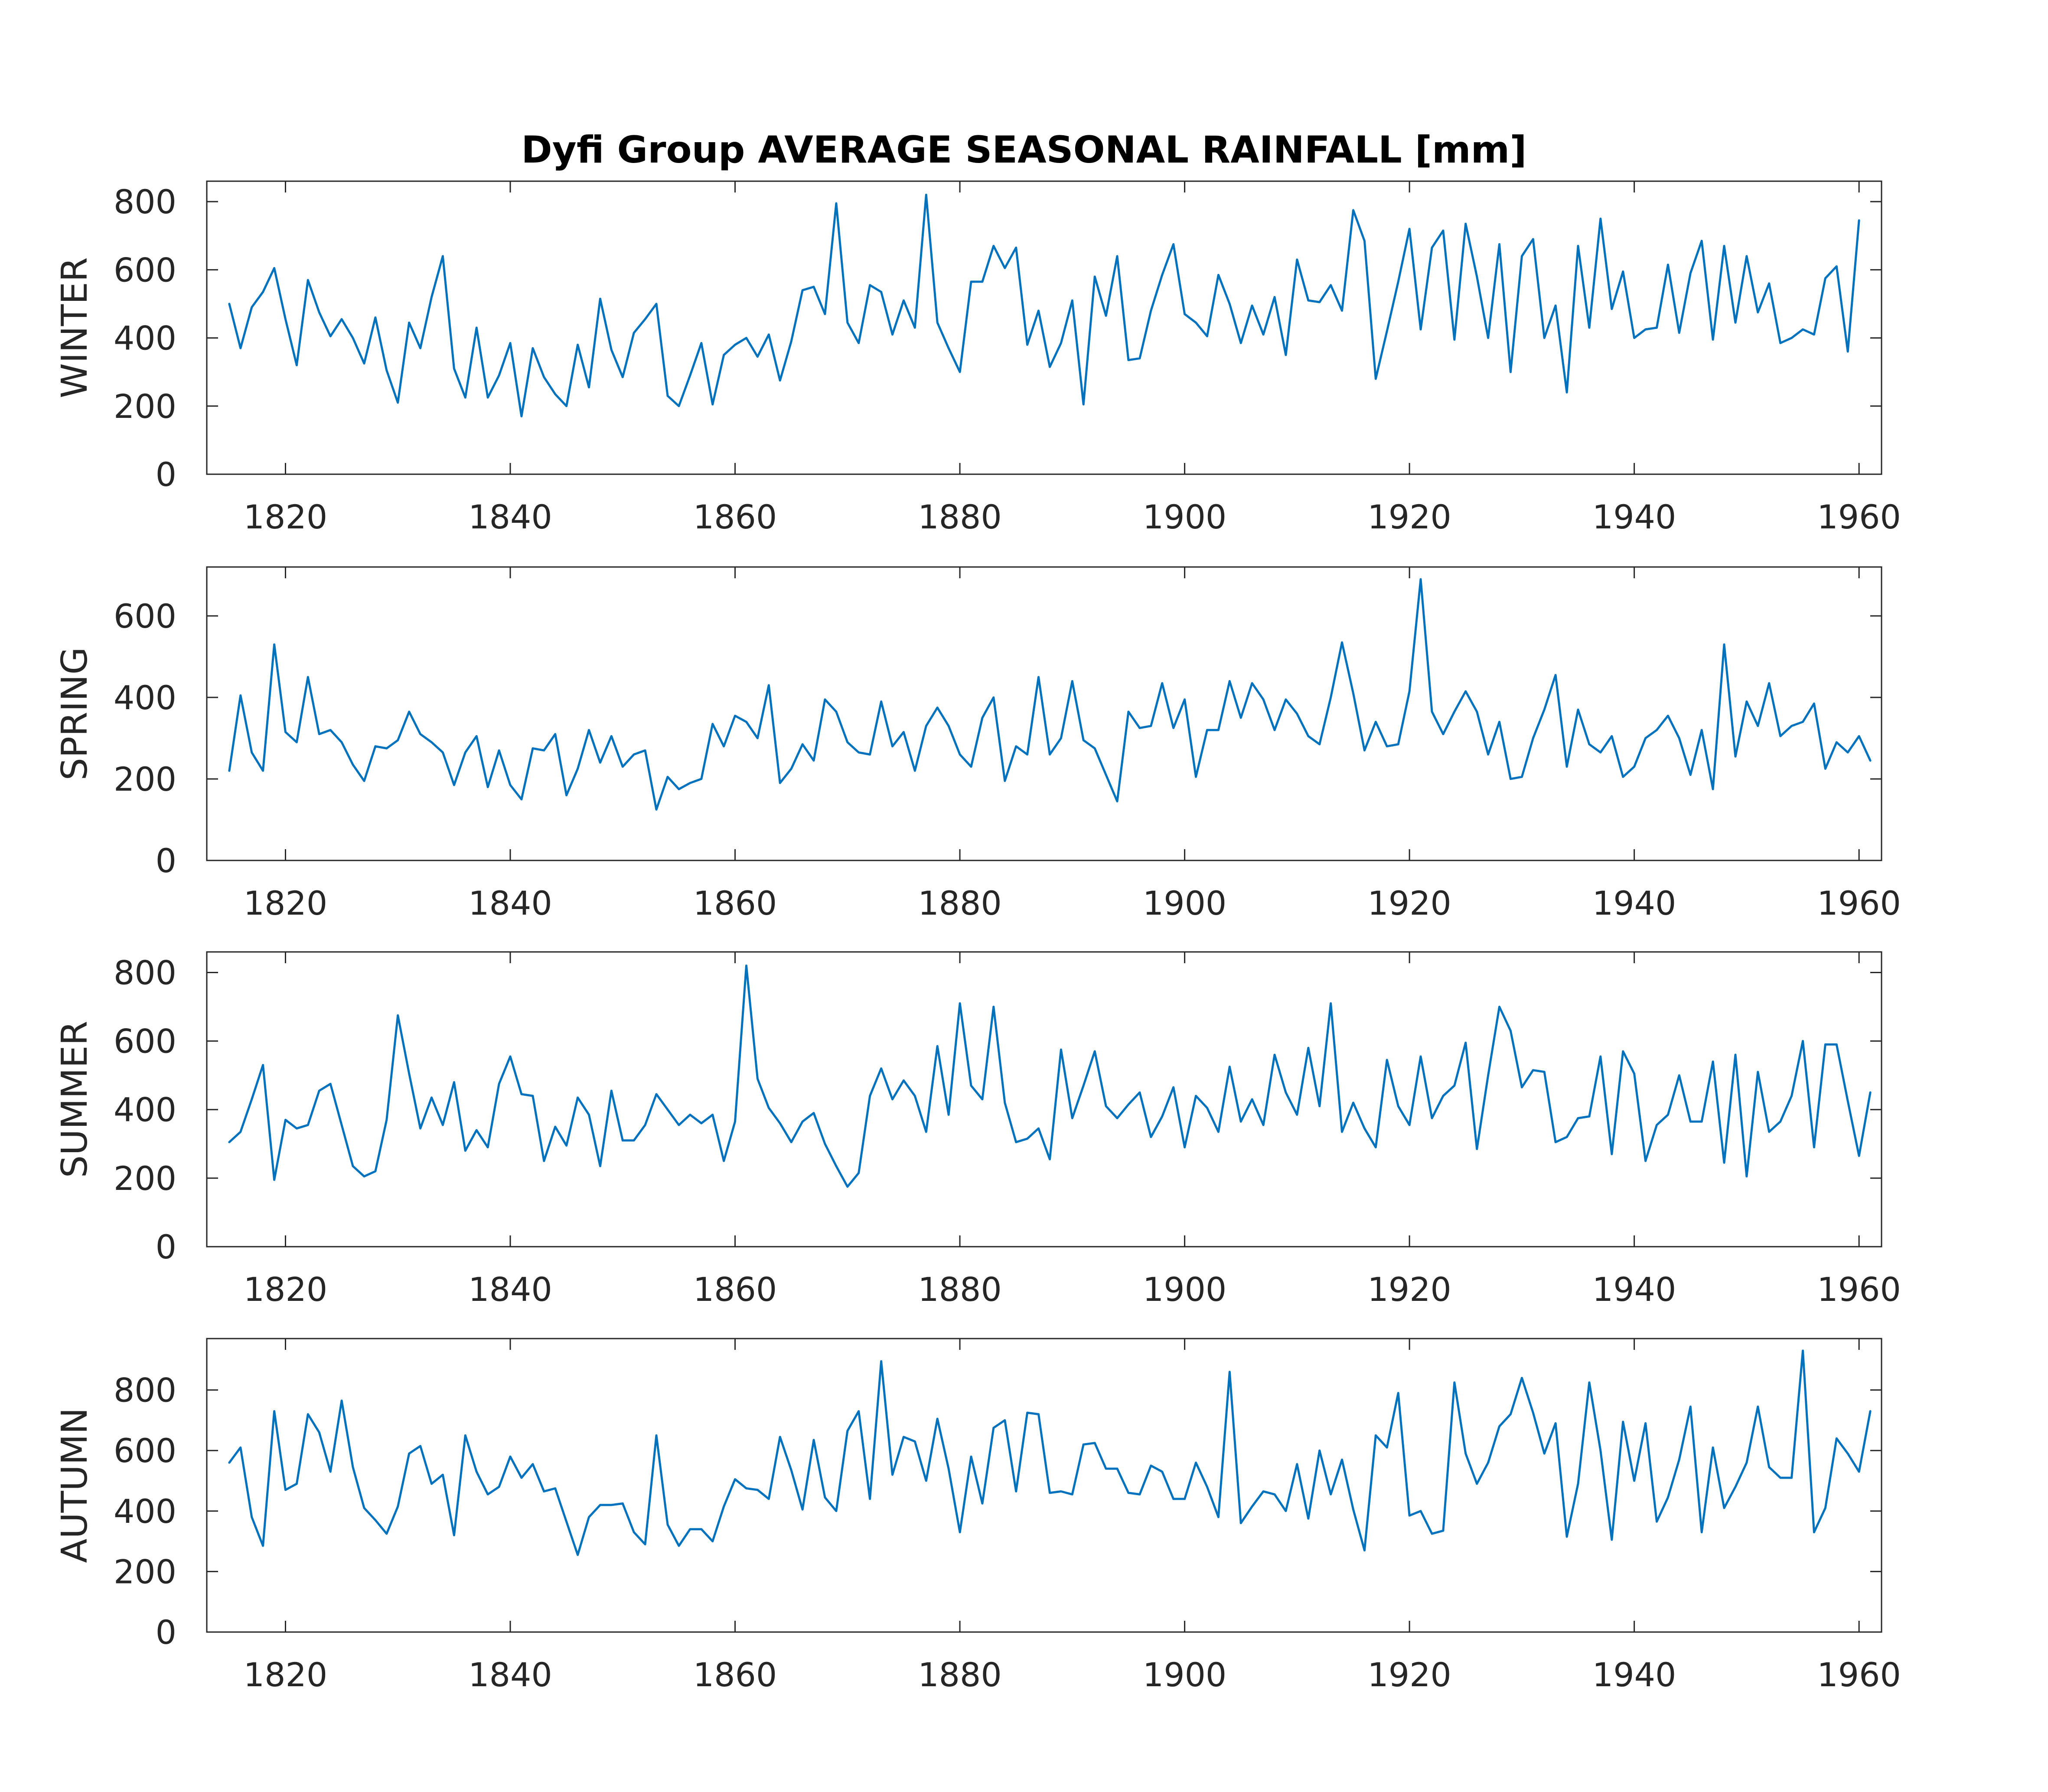 The height and width of the screenshot is (1792, 2048). What do you see at coordinates (145, 972) in the screenshot?
I see `summer-ytick-label: 800` at bounding box center [145, 972].